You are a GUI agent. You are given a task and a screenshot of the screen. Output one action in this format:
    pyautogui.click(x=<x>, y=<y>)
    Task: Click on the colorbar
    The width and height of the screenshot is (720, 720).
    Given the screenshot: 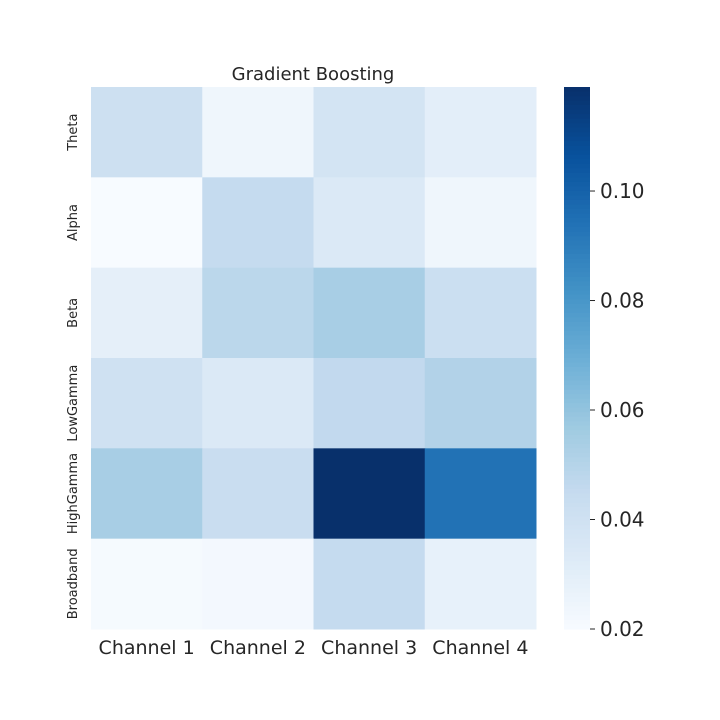 What is the action you would take?
    pyautogui.click(x=577, y=358)
    